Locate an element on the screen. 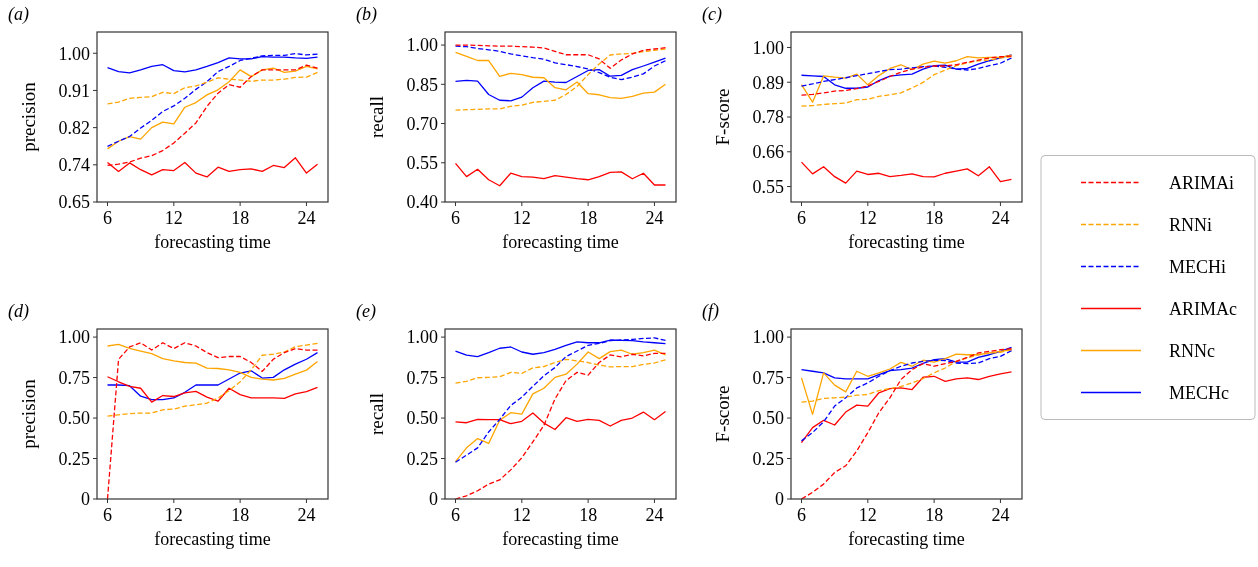 This screenshot has height=567, width=1258. chart-title: (d) is located at coordinates (18, 311).